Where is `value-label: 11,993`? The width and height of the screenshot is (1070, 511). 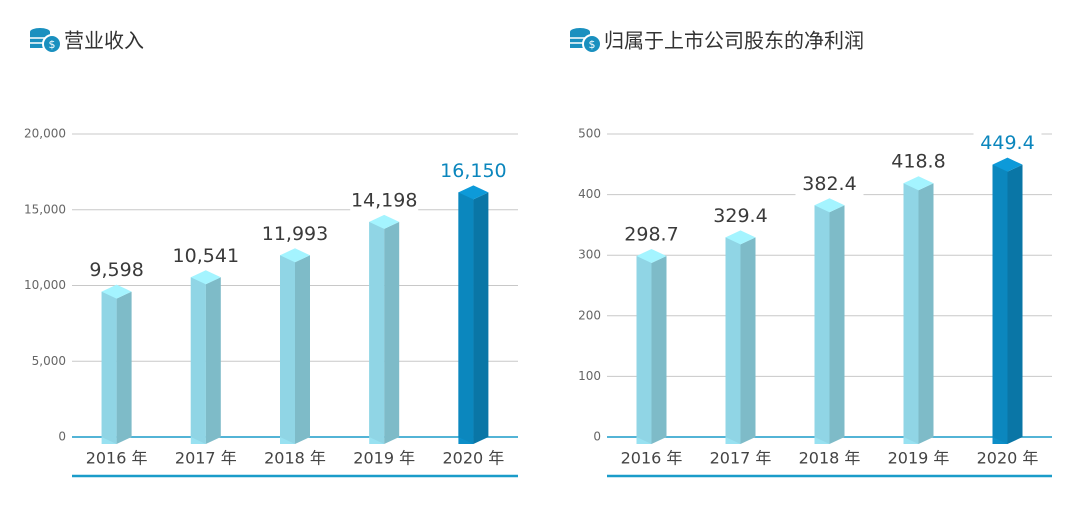
value-label: 11,993 is located at coordinates (295, 234).